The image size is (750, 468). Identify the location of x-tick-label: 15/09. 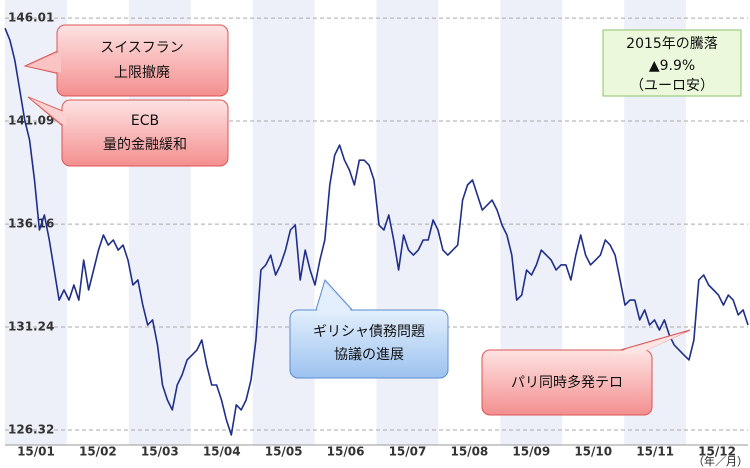
(531, 452).